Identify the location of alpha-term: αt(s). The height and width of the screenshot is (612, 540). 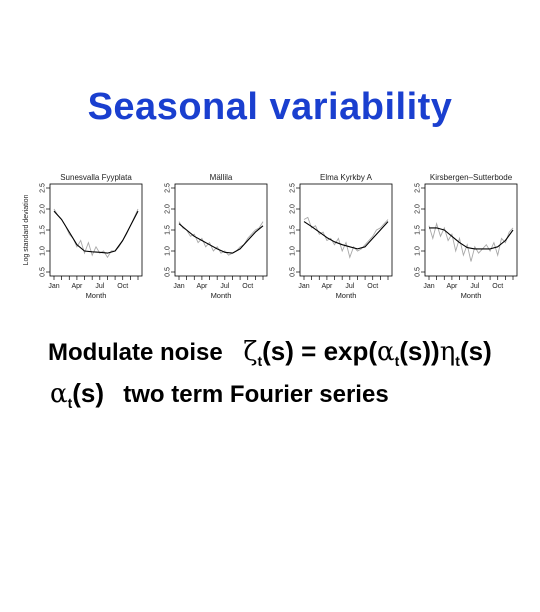
(80, 395).